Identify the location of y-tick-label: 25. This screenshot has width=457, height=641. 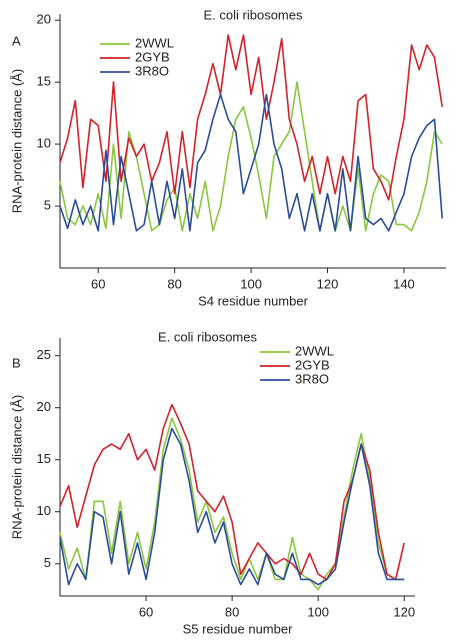
(44, 354).